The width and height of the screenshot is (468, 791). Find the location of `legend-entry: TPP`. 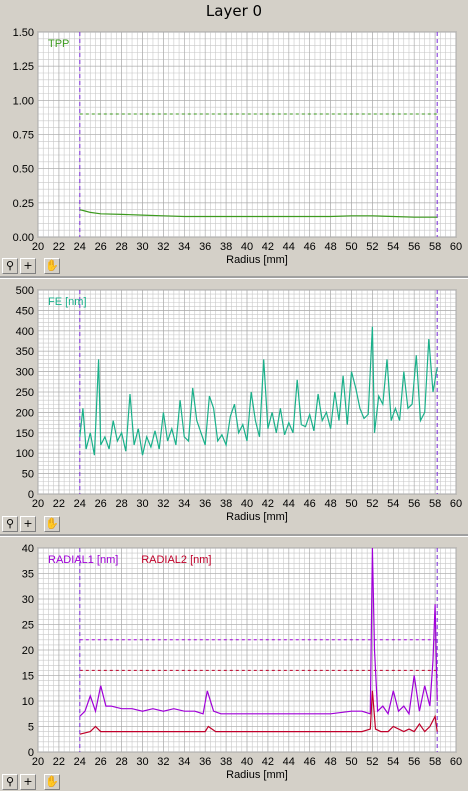

legend-entry: TPP is located at coordinates (58, 44).